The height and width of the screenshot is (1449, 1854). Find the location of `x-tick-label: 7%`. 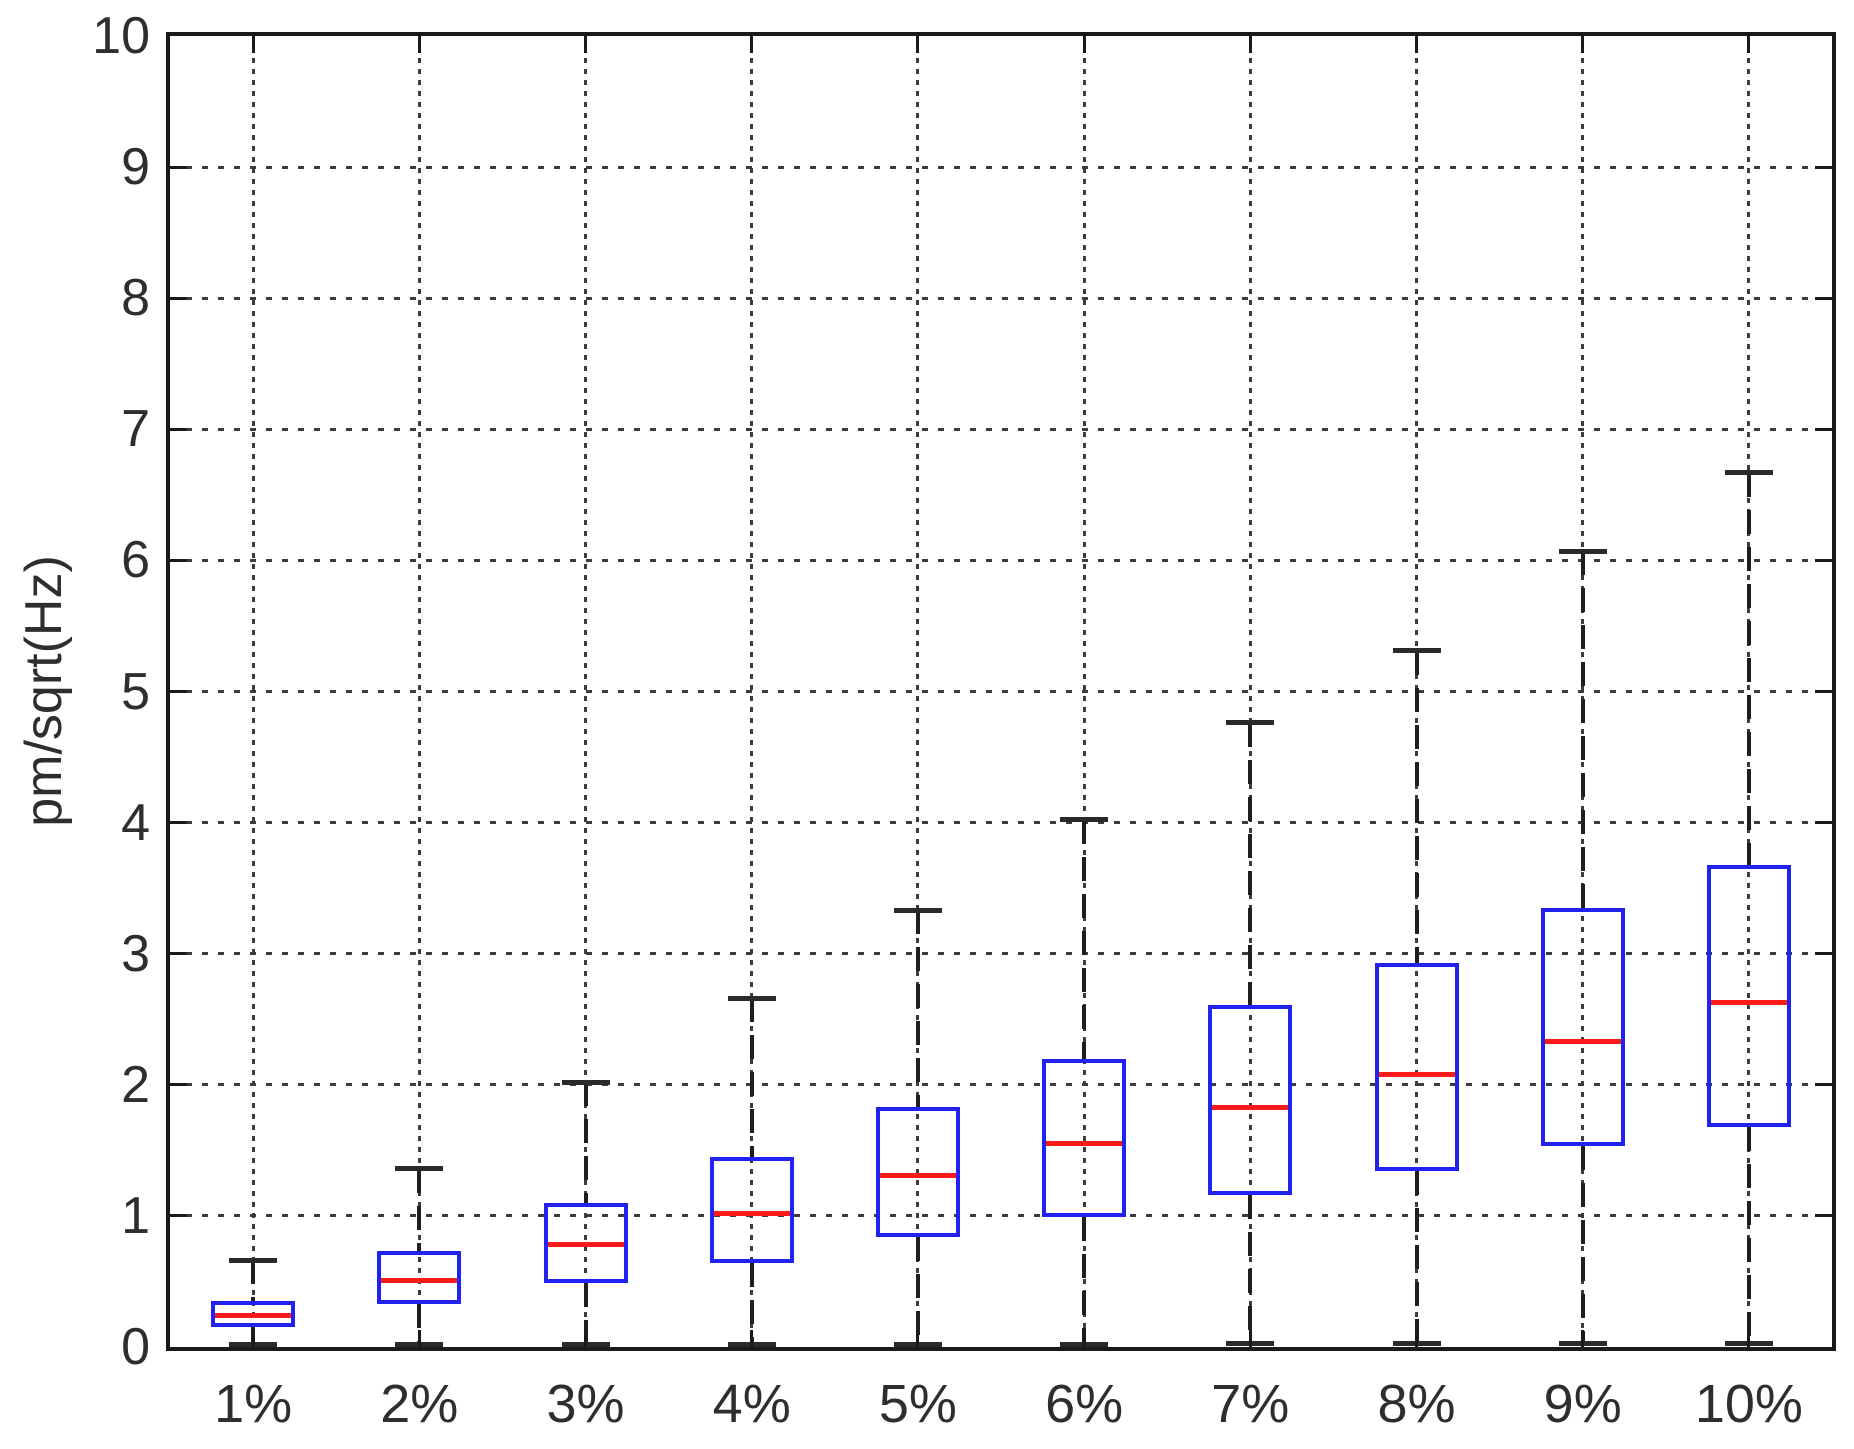

x-tick-label: 7% is located at coordinates (1250, 1404).